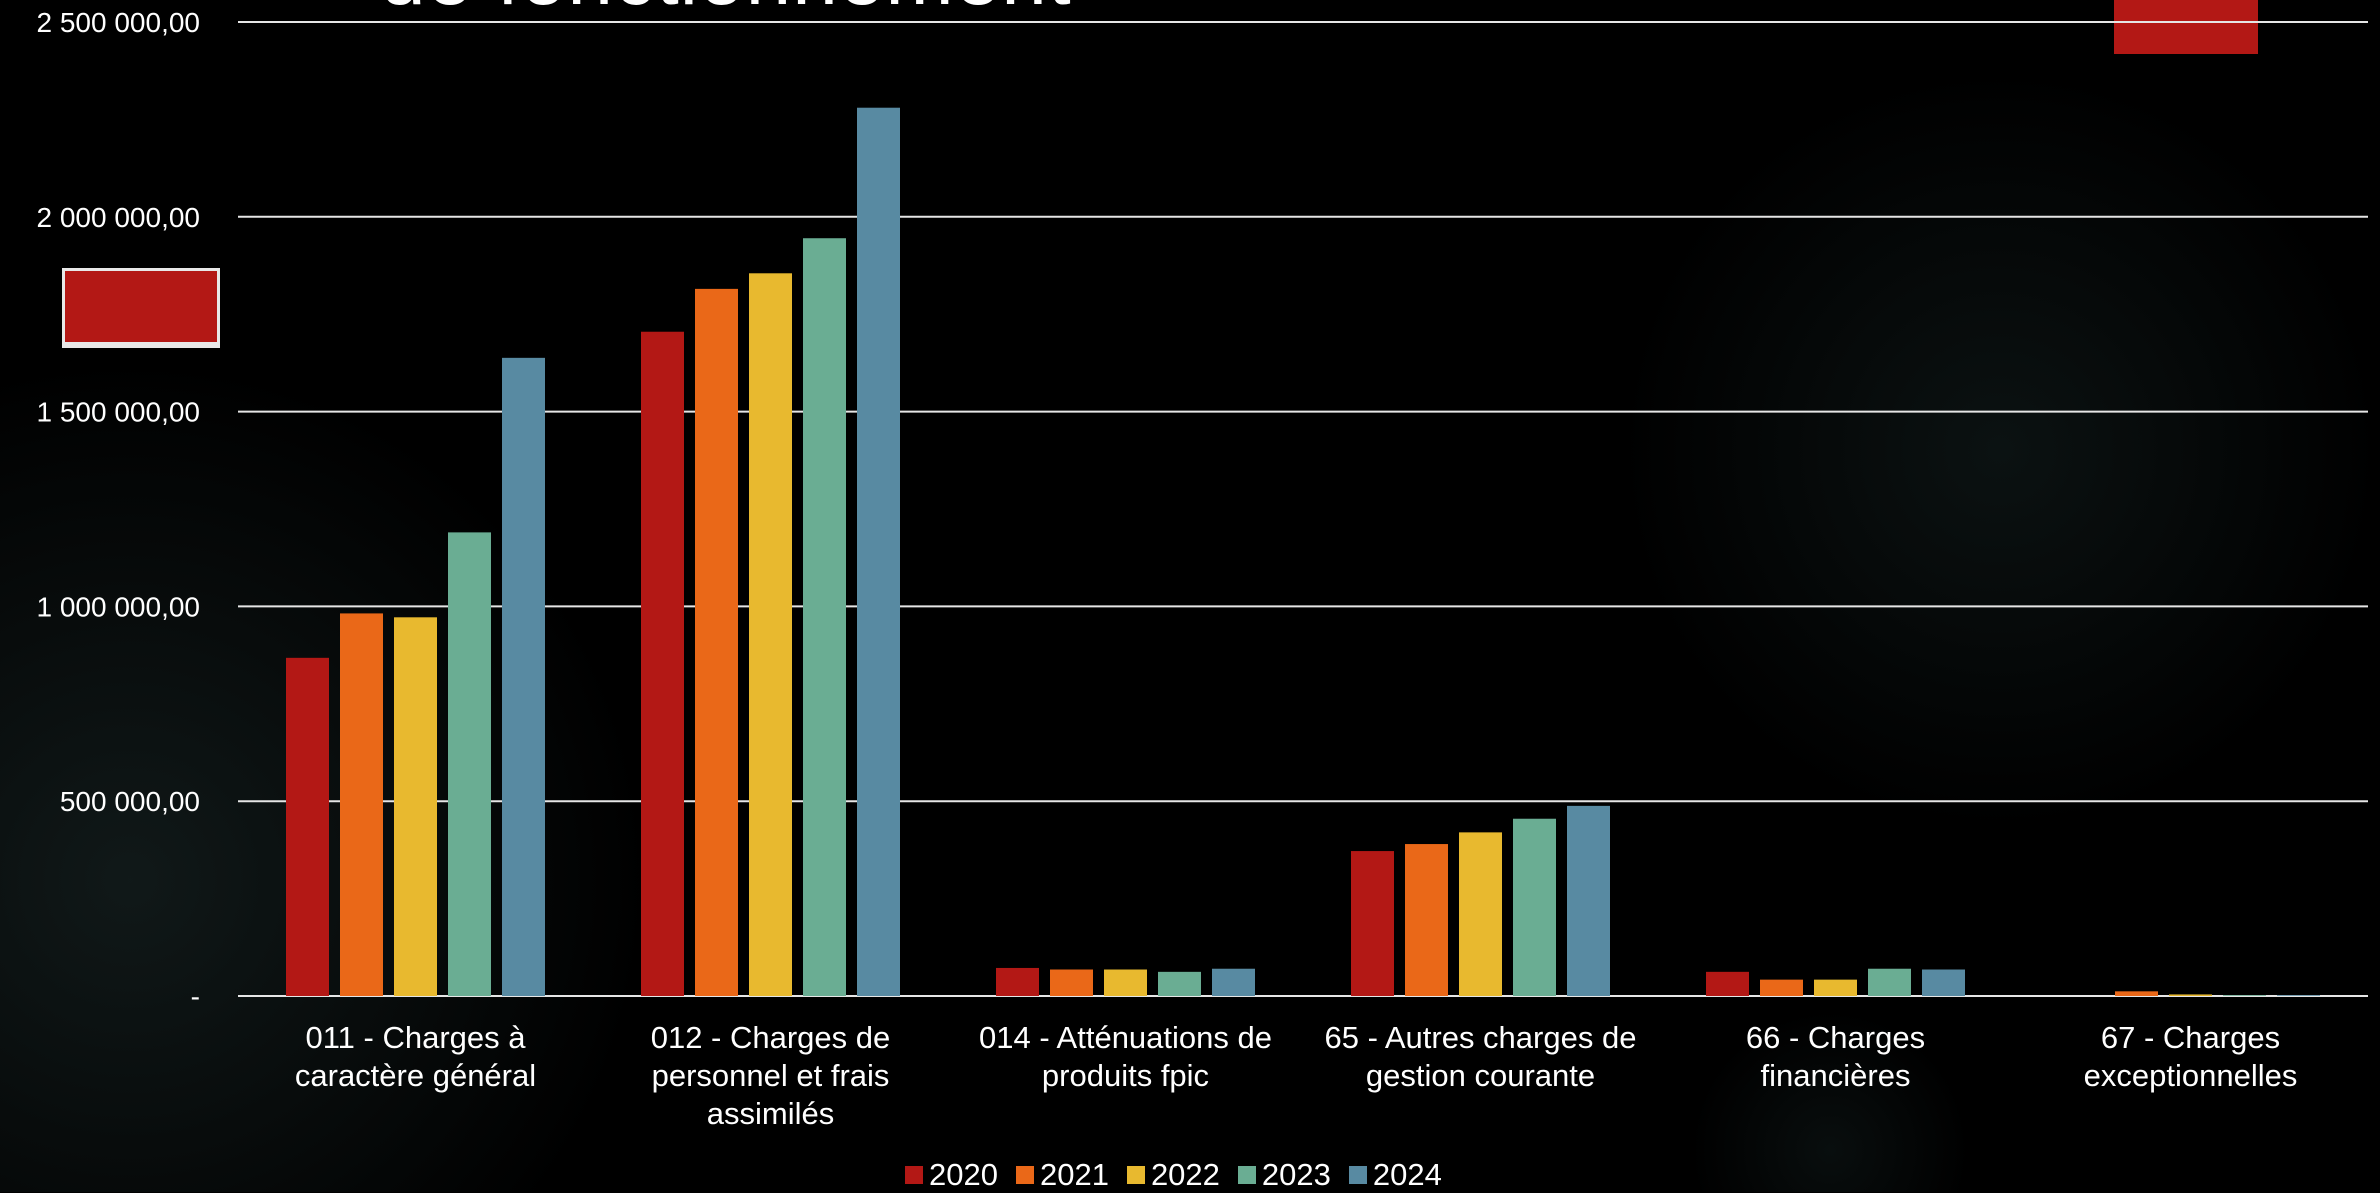 This screenshot has height=1193, width=2380. I want to click on x-category-label-line: 67 - Charges, so click(2190, 1037).